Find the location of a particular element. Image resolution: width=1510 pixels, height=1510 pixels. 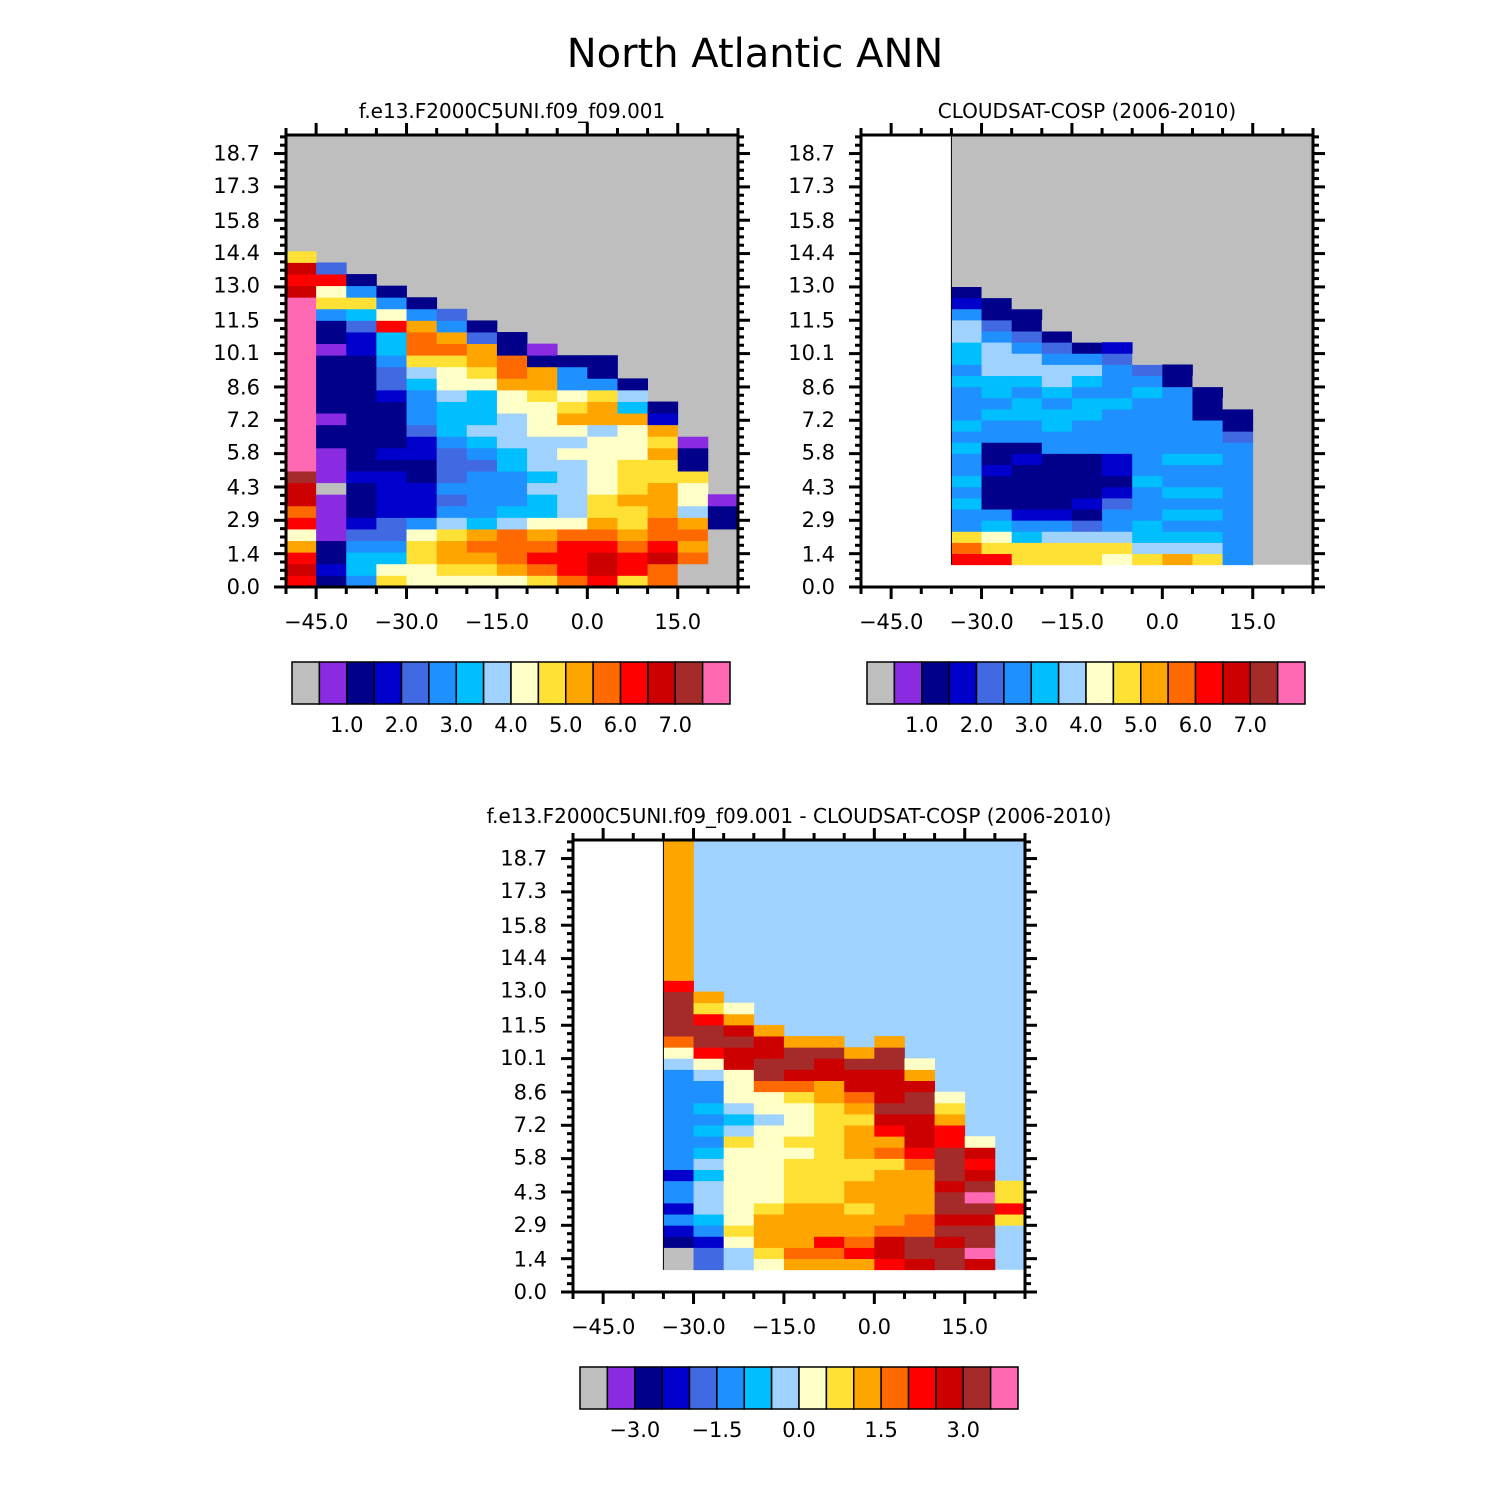

y-tick-label: 15.8 is located at coordinates (236, 221).